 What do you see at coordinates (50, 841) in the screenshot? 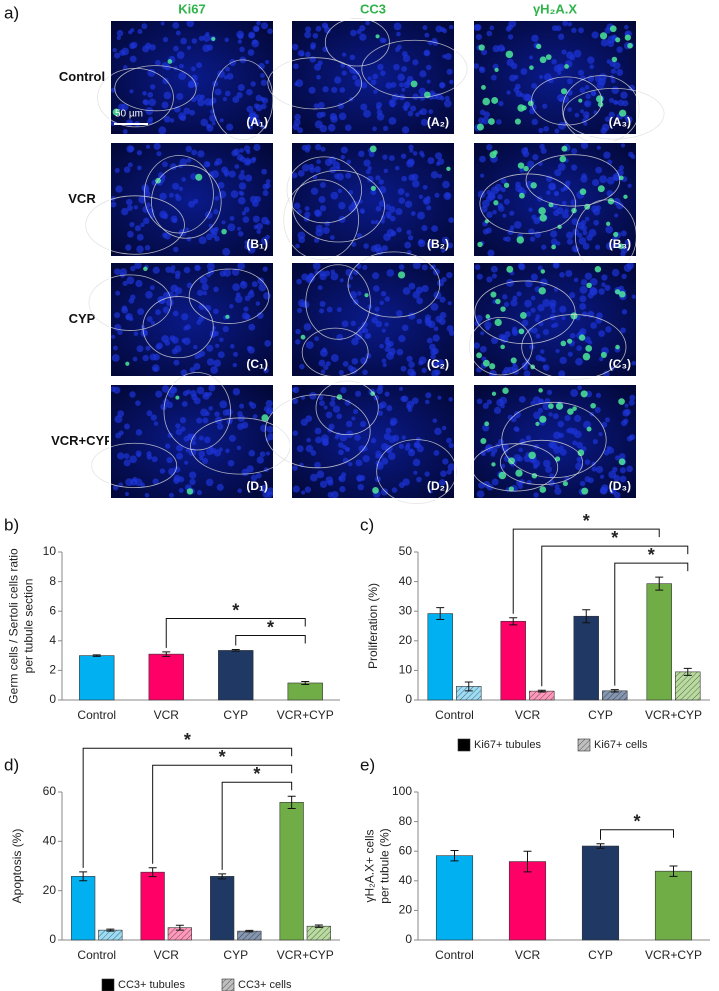
I see `y-tick-label: 40` at bounding box center [50, 841].